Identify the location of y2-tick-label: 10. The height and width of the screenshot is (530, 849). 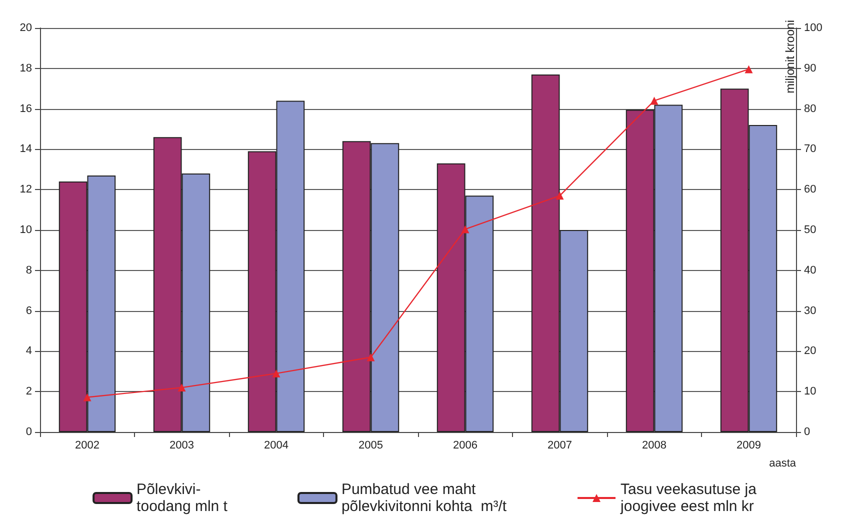
(810, 392).